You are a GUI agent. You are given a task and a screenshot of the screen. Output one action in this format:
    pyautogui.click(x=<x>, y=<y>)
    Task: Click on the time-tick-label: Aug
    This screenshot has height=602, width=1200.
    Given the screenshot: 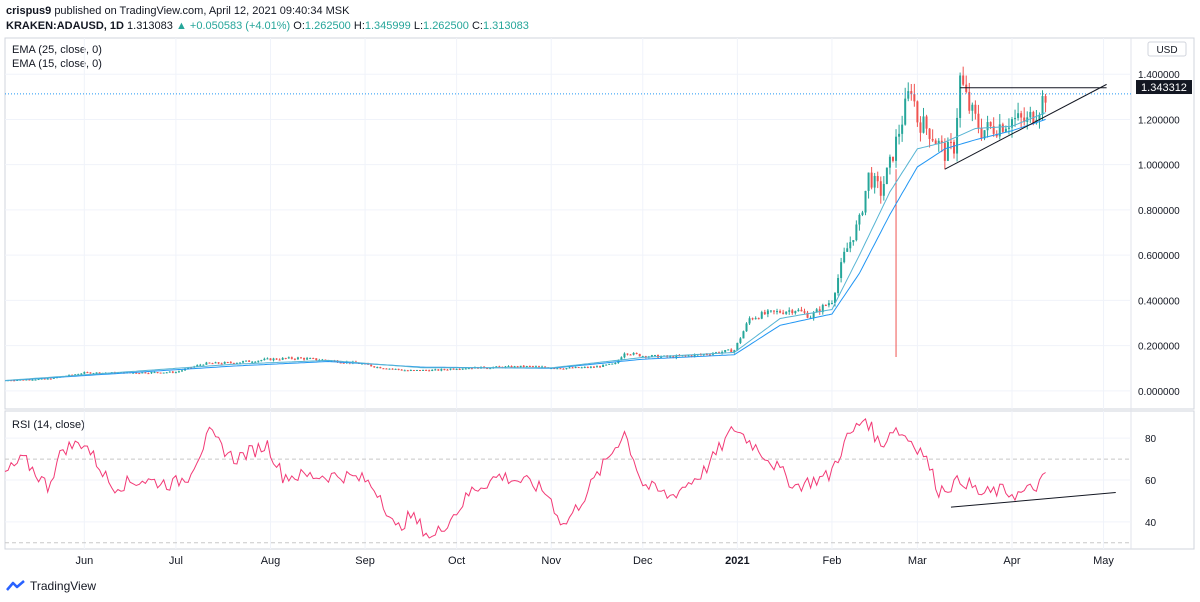 What is the action you would take?
    pyautogui.click(x=271, y=561)
    